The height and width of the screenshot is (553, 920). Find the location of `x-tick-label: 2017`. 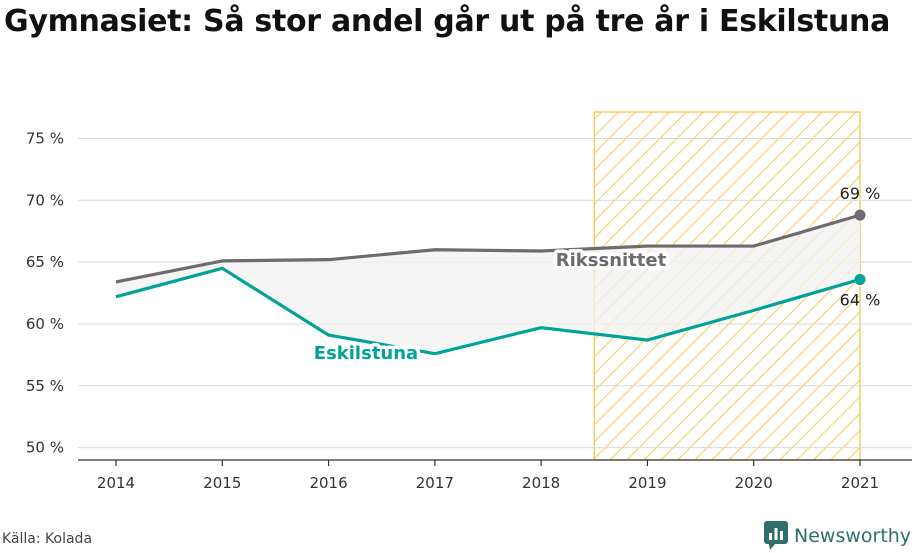

x-tick-label: 2017 is located at coordinates (435, 483).